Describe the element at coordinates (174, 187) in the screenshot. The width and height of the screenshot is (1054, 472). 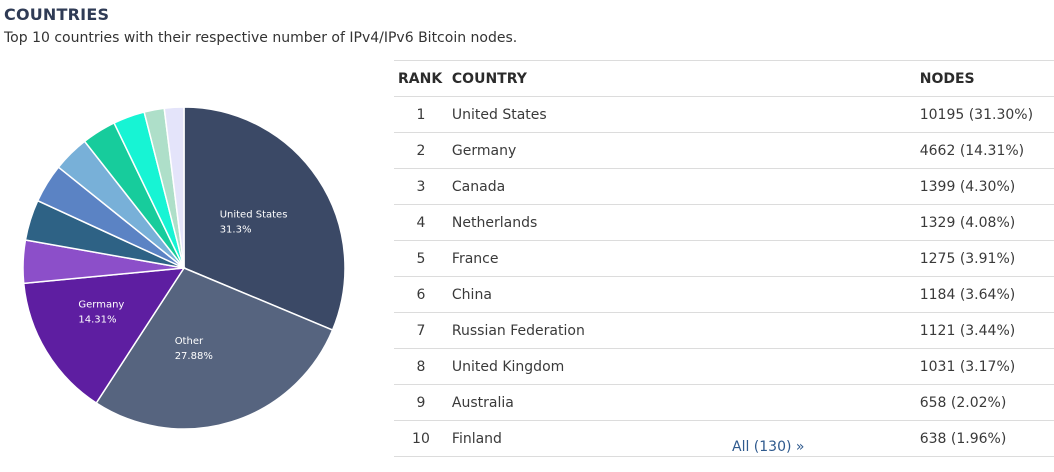
I see `pie-slice-finland` at that location.